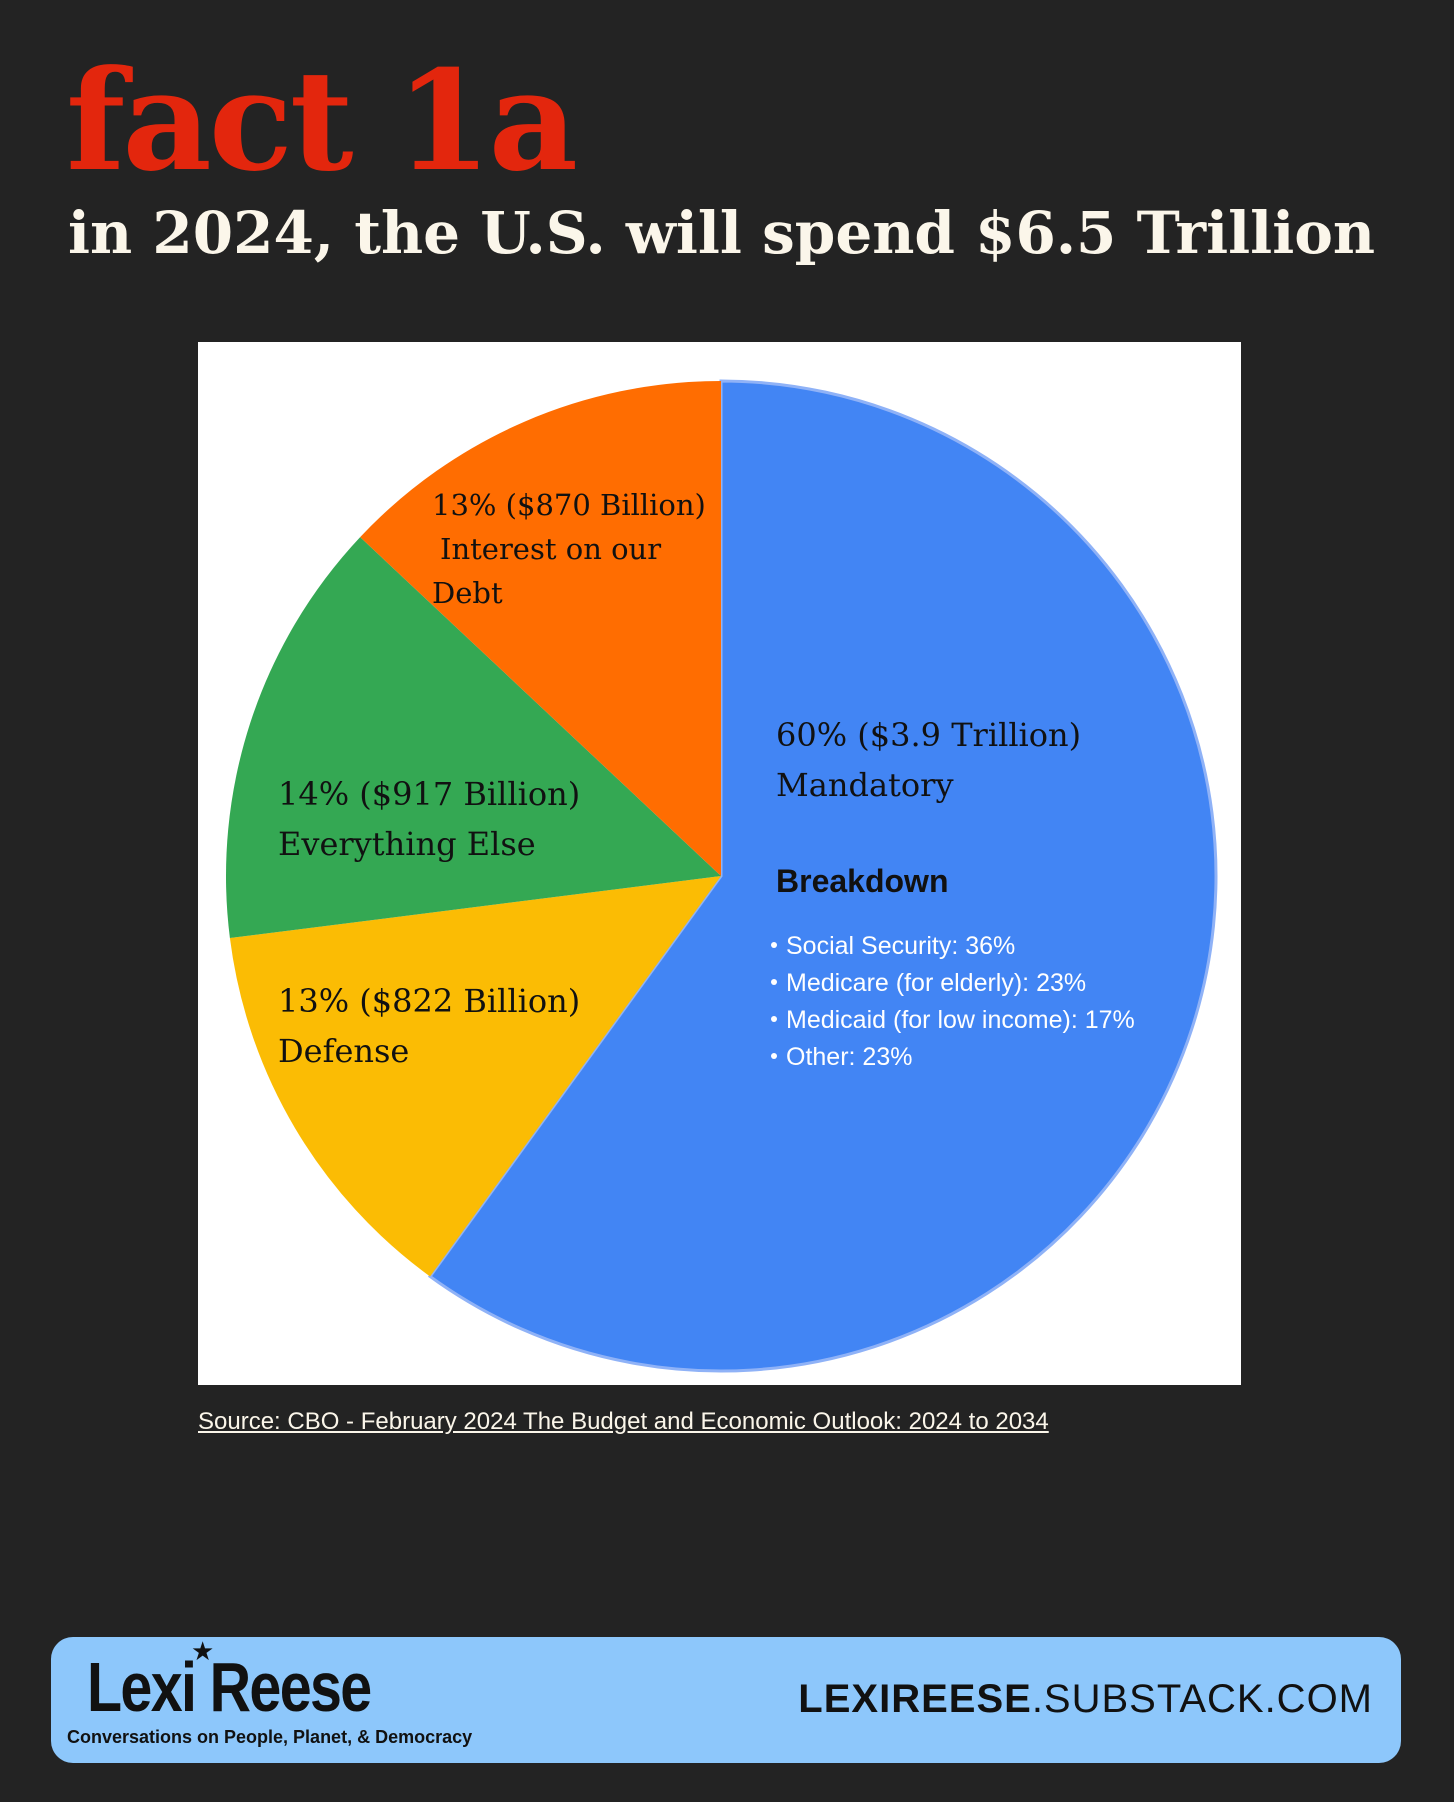 The image size is (1454, 1802). Describe the element at coordinates (900, 946) in the screenshot. I see `breakdown-item-social-security: Social Security: 36%` at that location.